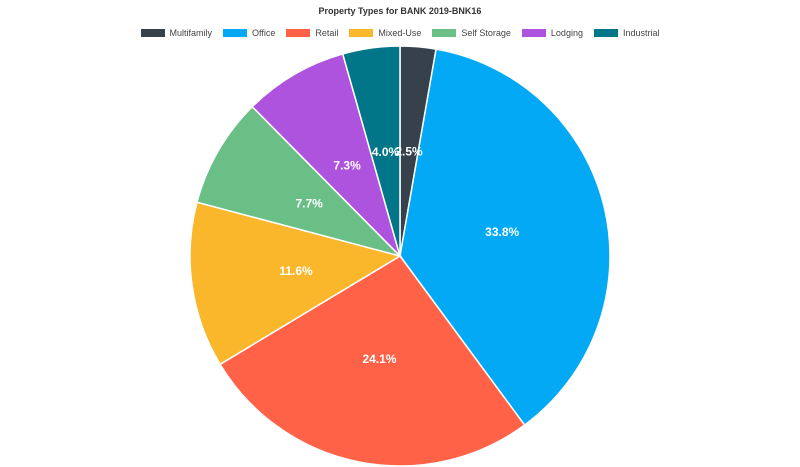 The height and width of the screenshot is (467, 800). I want to click on legend-item-mixed-use: Mixed-Use, so click(385, 33).